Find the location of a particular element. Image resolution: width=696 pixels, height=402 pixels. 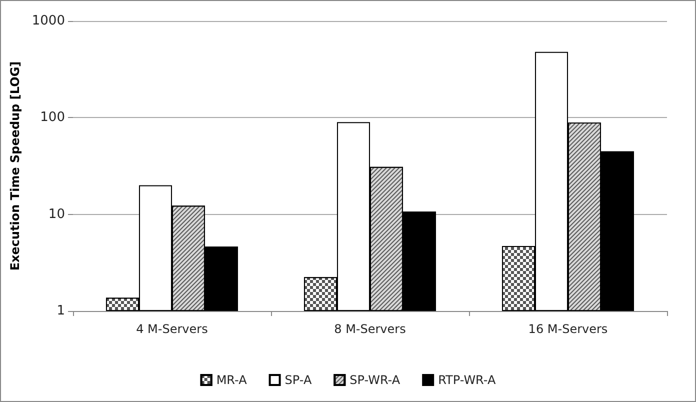

legend-label: RTP-WR-A is located at coordinates (467, 380).